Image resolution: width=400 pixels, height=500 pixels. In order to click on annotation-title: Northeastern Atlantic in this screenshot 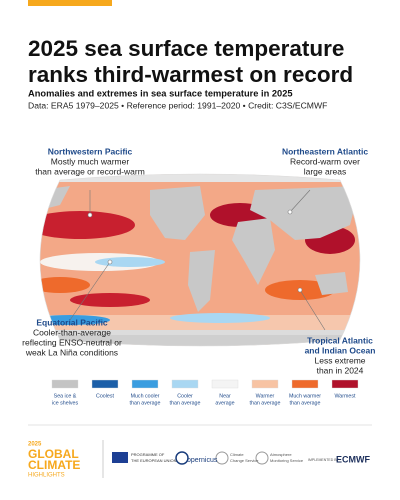, I will do `click(325, 151)`.